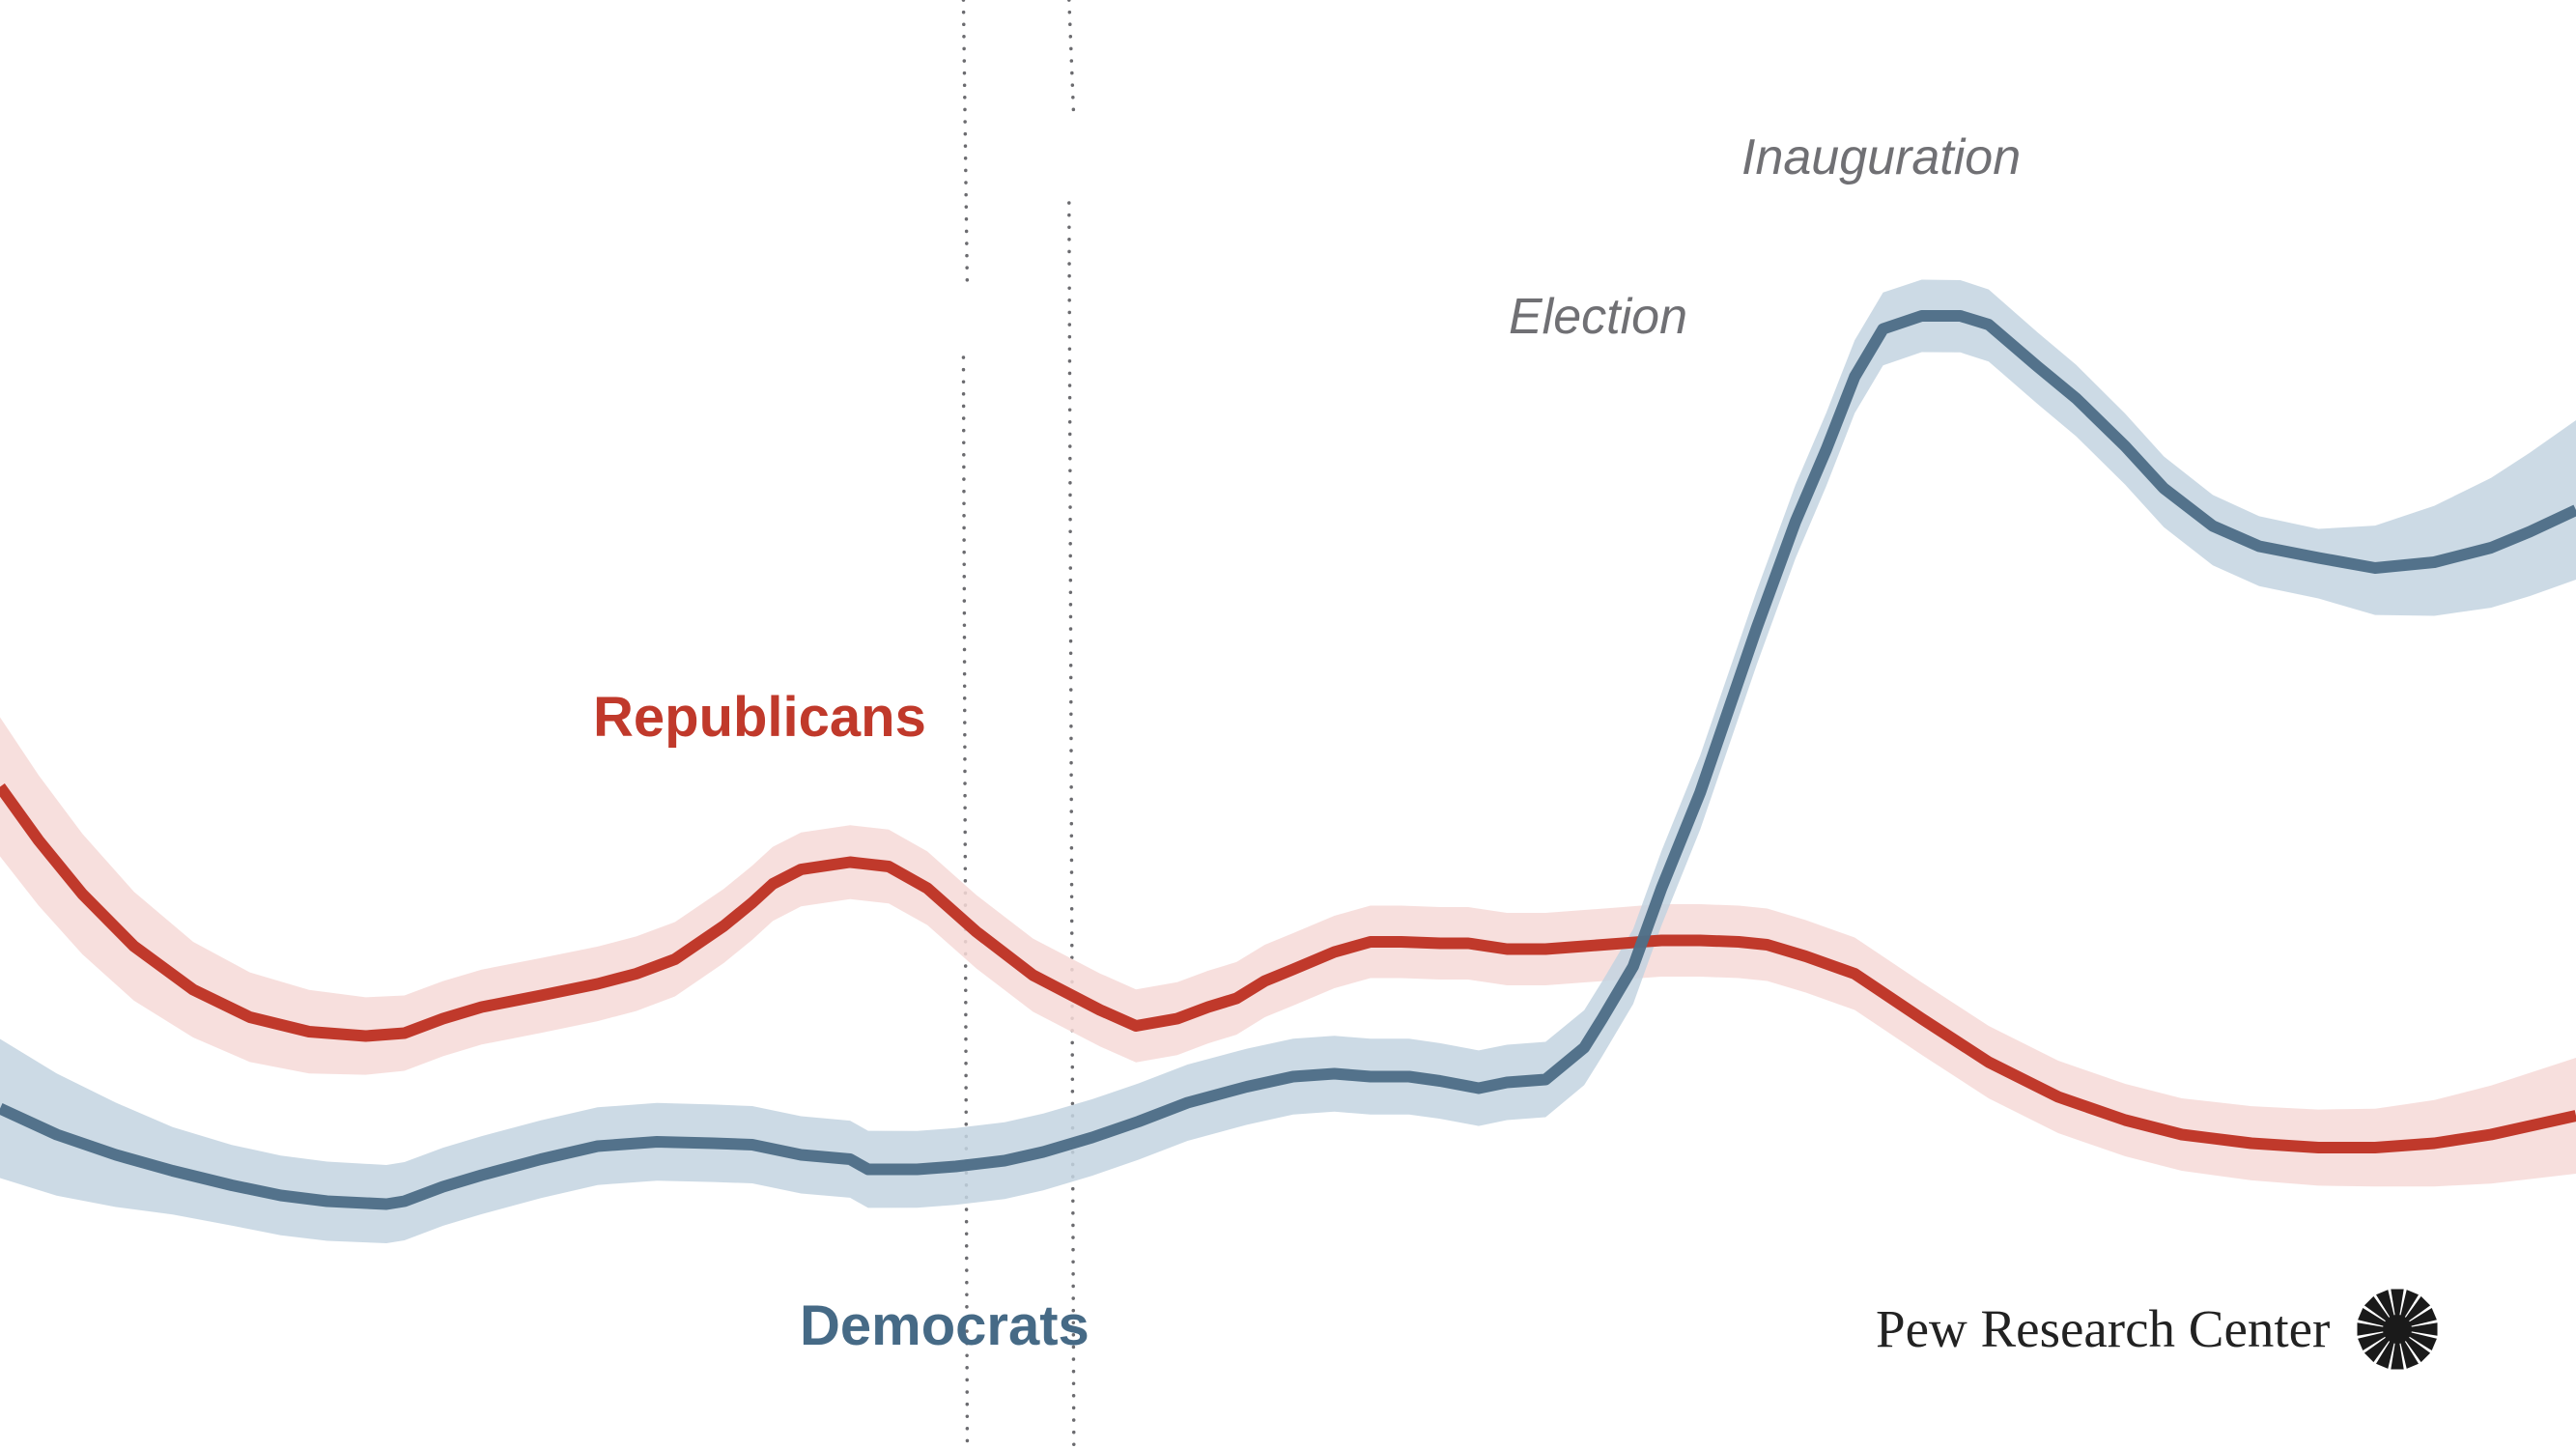  Describe the element at coordinates (759, 717) in the screenshot. I see `legend-label-republicans: Republicans` at that location.